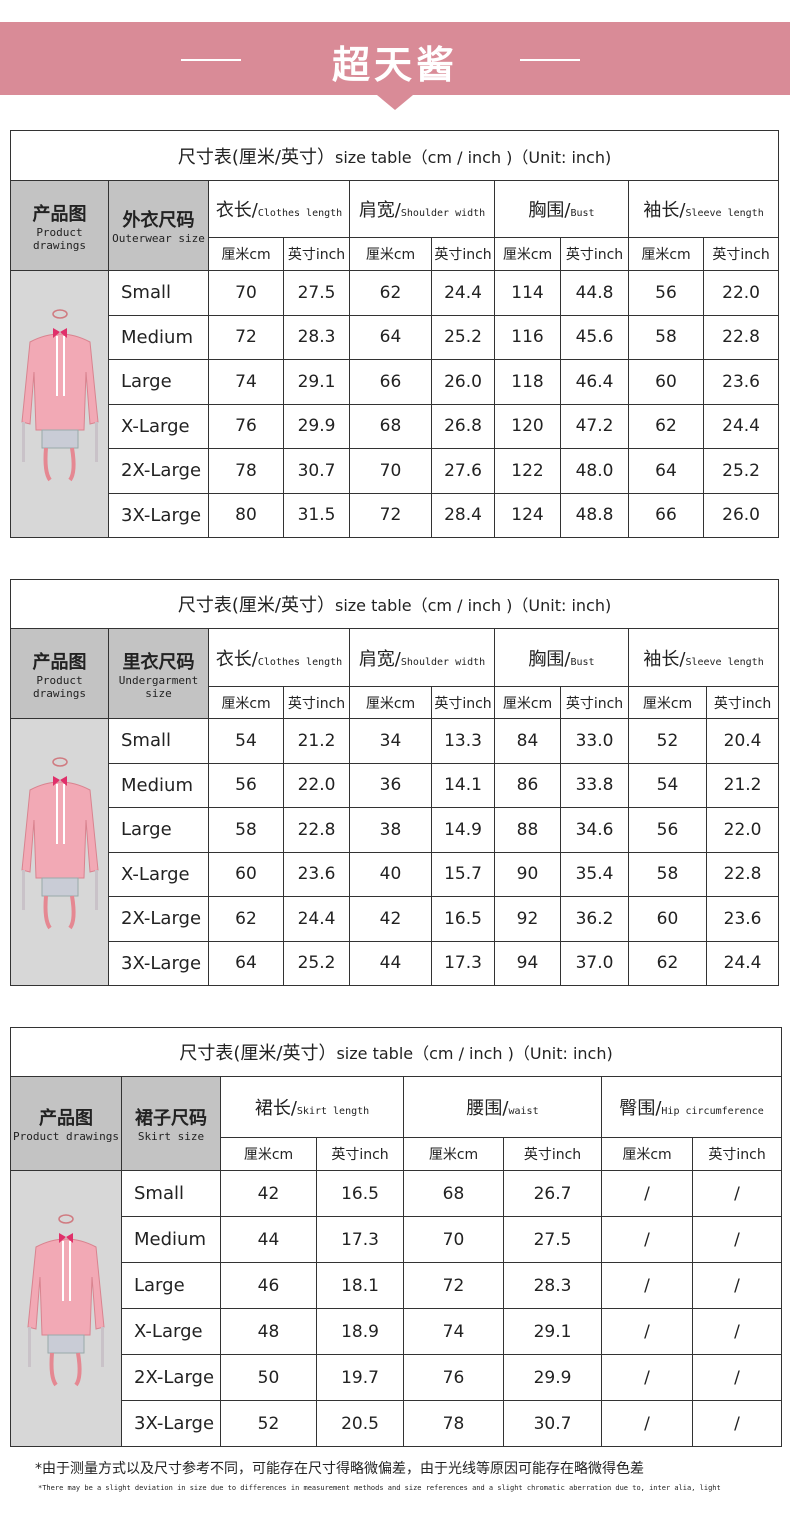  What do you see at coordinates (741, 471) in the screenshot?
I see `cell: 25.2` at bounding box center [741, 471].